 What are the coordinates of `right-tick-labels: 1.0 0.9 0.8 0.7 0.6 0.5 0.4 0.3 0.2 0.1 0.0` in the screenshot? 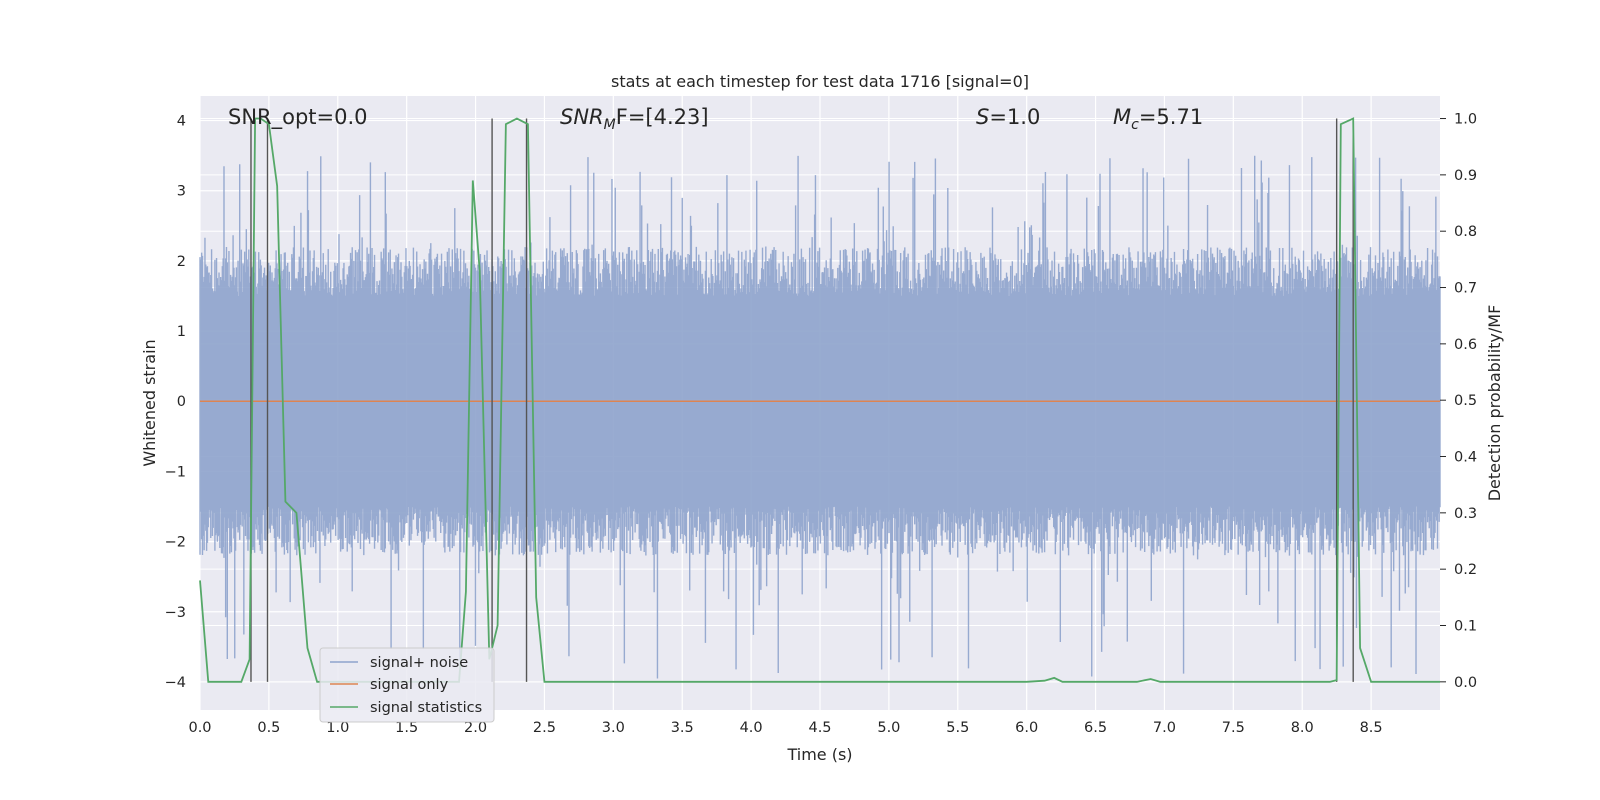 It's located at (1458, 401).